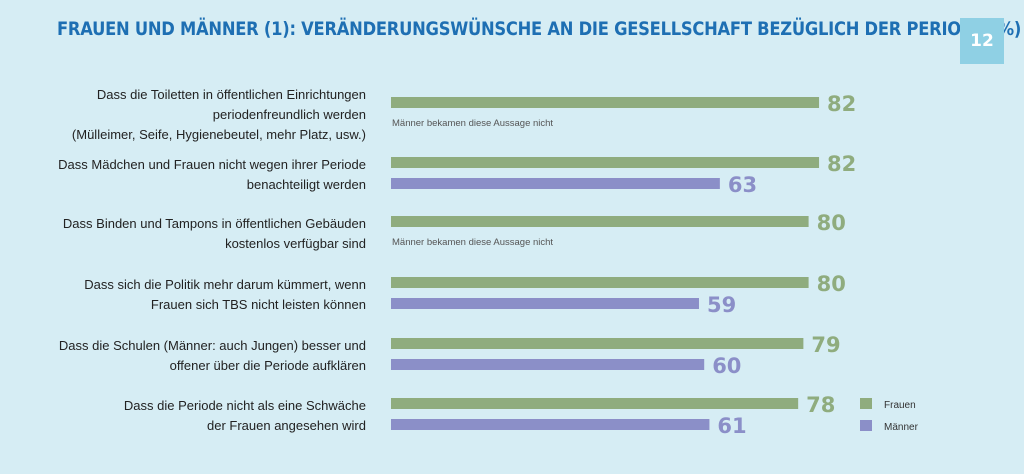  What do you see at coordinates (258, 304) in the screenshot?
I see `category-label: Frauen sich TBS nicht leisten können` at bounding box center [258, 304].